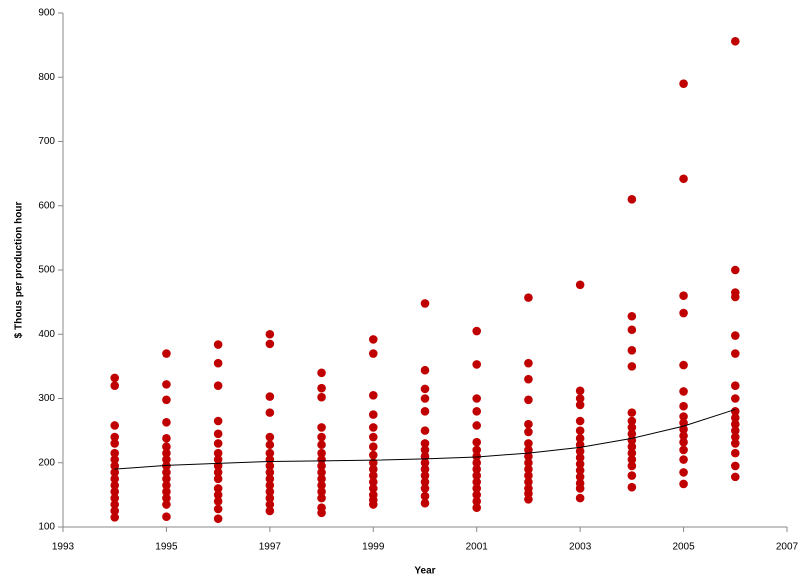 Image resolution: width=801 pixels, height=580 pixels. Describe the element at coordinates (46, 205) in the screenshot. I see `y-tick-label: 600` at that location.